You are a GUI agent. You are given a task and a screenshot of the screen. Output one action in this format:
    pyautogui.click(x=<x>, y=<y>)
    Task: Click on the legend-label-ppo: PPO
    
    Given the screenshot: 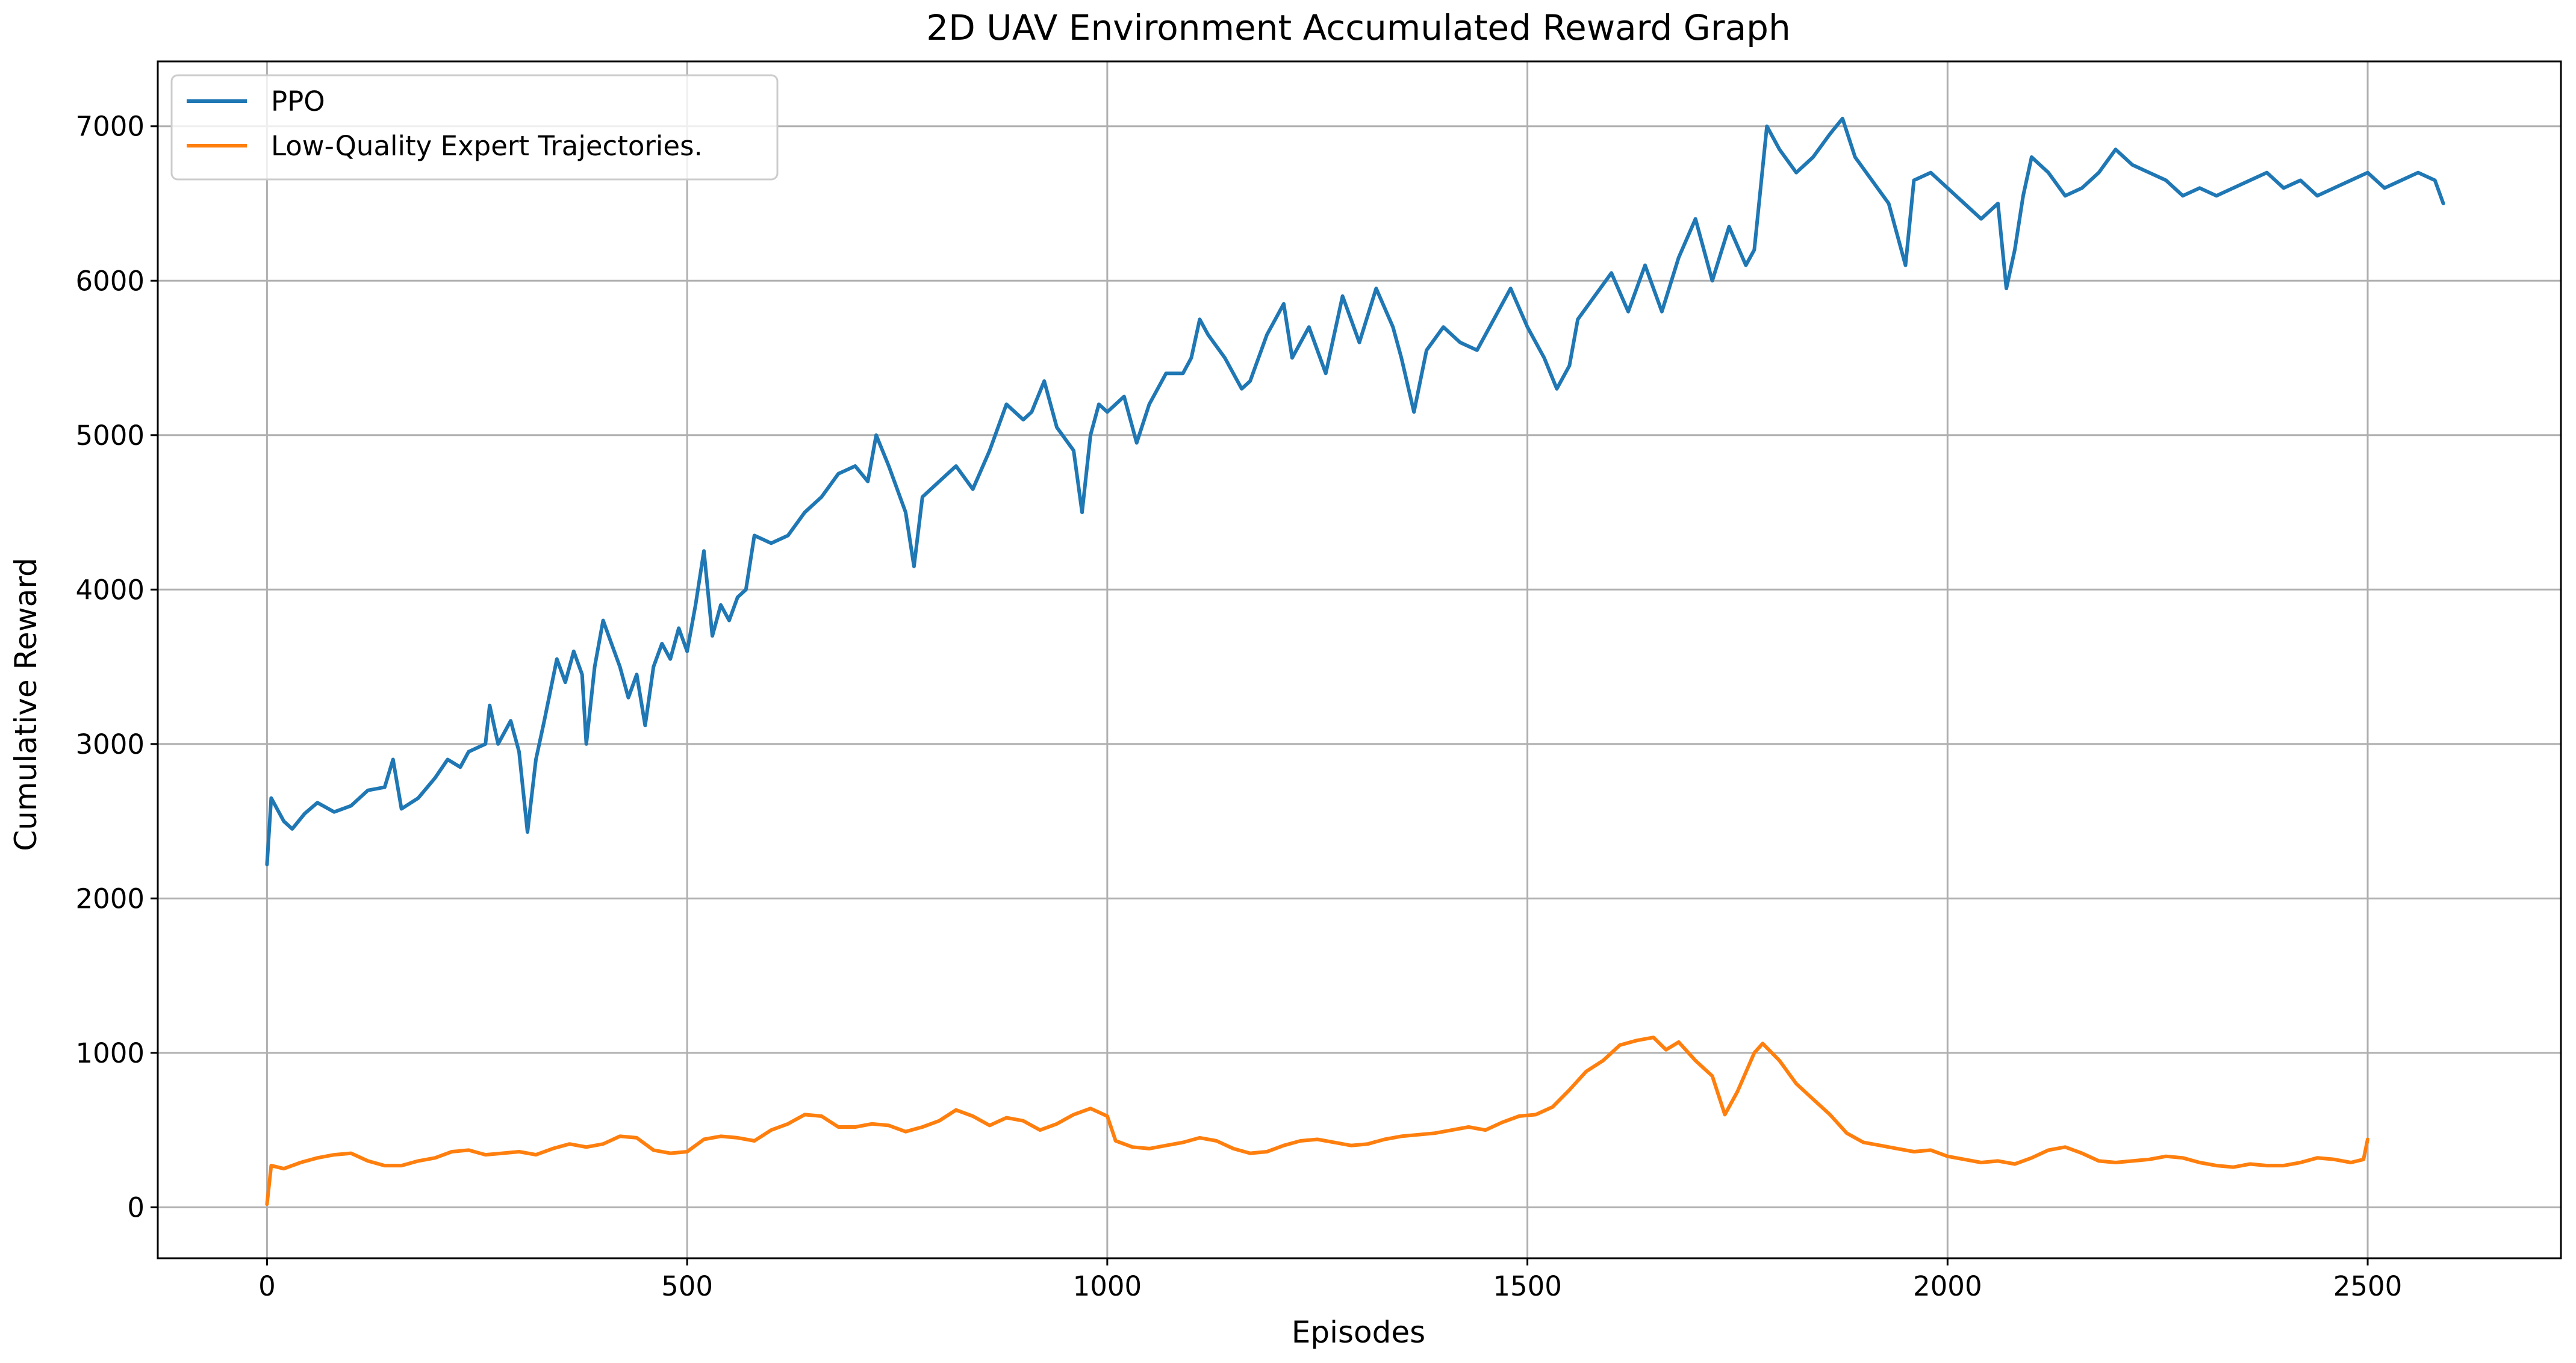 What is the action you would take?
    pyautogui.click(x=298, y=101)
    